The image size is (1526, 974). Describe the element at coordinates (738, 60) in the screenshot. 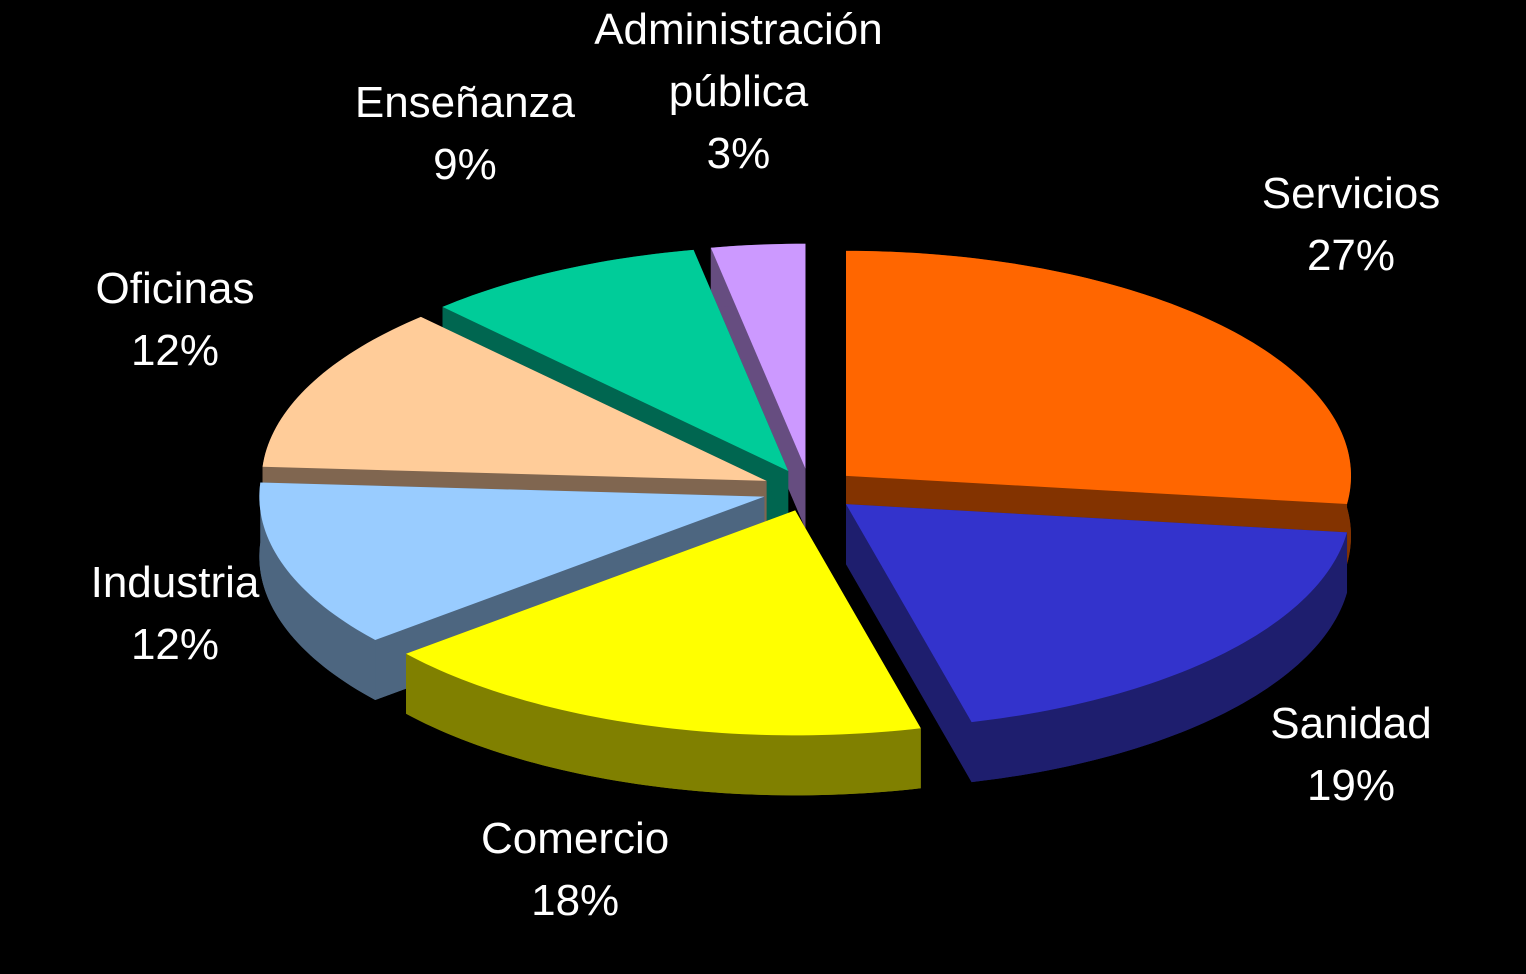

I see `category-label: Administración pública` at that location.